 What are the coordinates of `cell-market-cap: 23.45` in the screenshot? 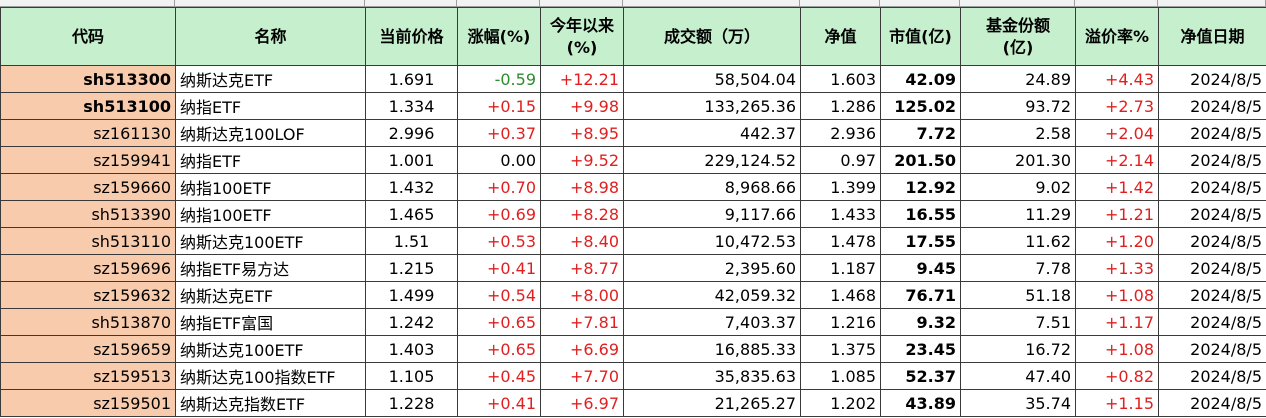 It's located at (920, 349).